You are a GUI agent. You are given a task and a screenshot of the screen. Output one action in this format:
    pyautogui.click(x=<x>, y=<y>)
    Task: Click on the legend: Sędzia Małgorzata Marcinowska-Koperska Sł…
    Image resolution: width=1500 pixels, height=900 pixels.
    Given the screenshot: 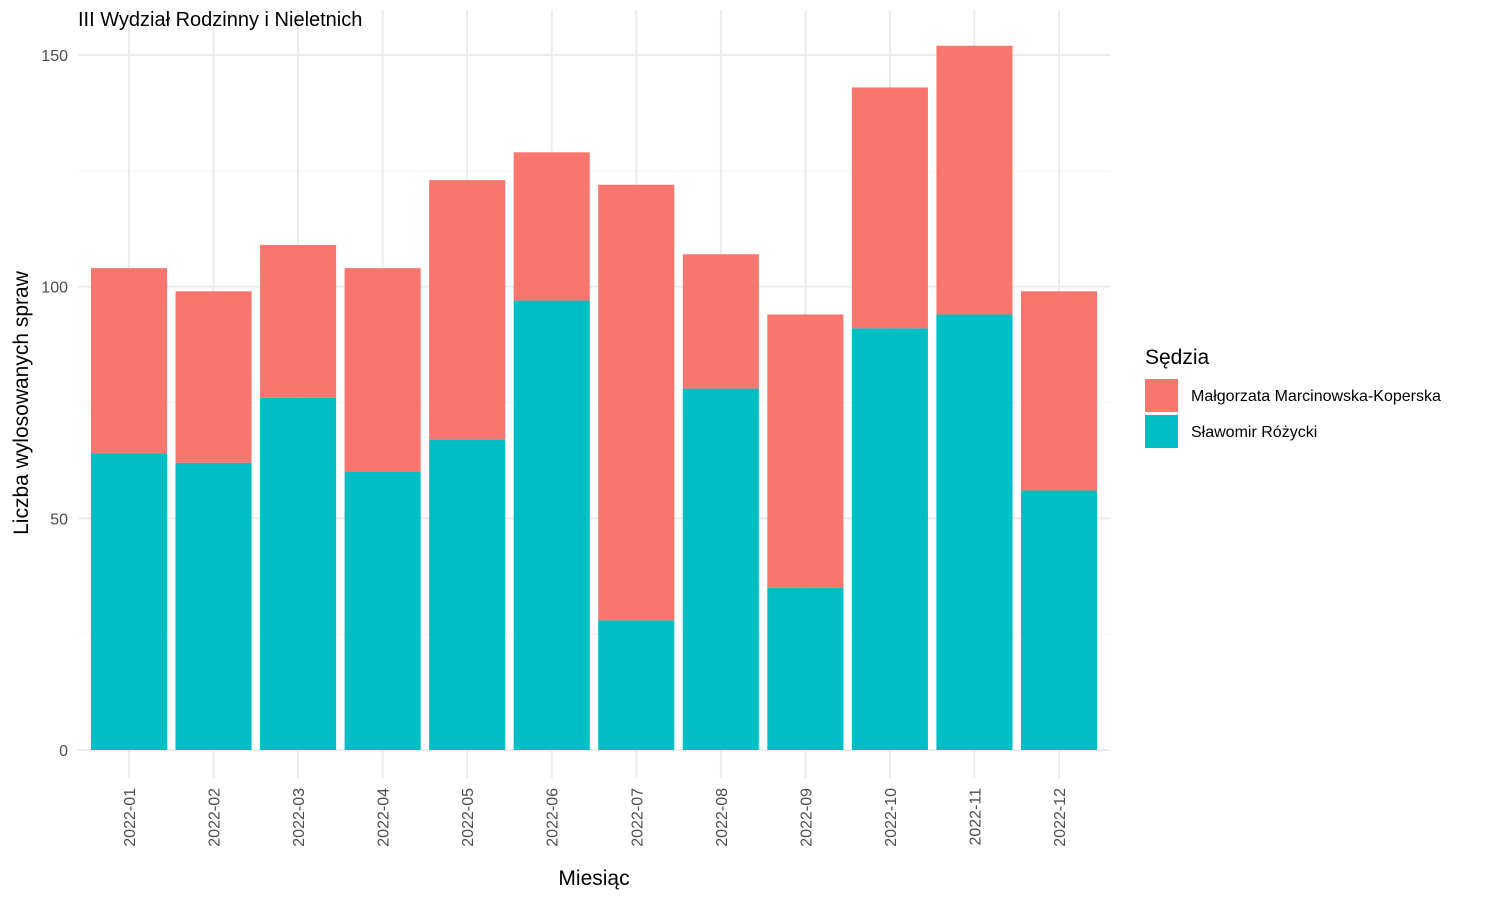 What is the action you would take?
    pyautogui.click(x=1293, y=397)
    